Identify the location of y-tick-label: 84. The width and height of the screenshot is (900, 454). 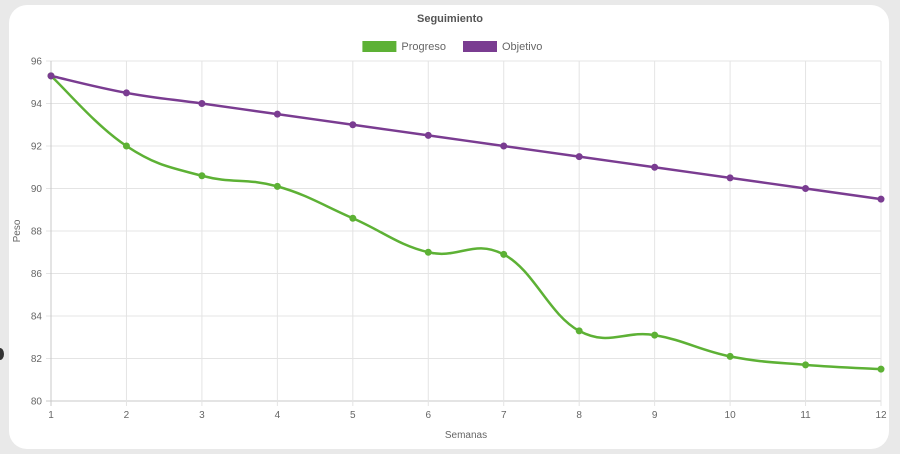
(37, 317).